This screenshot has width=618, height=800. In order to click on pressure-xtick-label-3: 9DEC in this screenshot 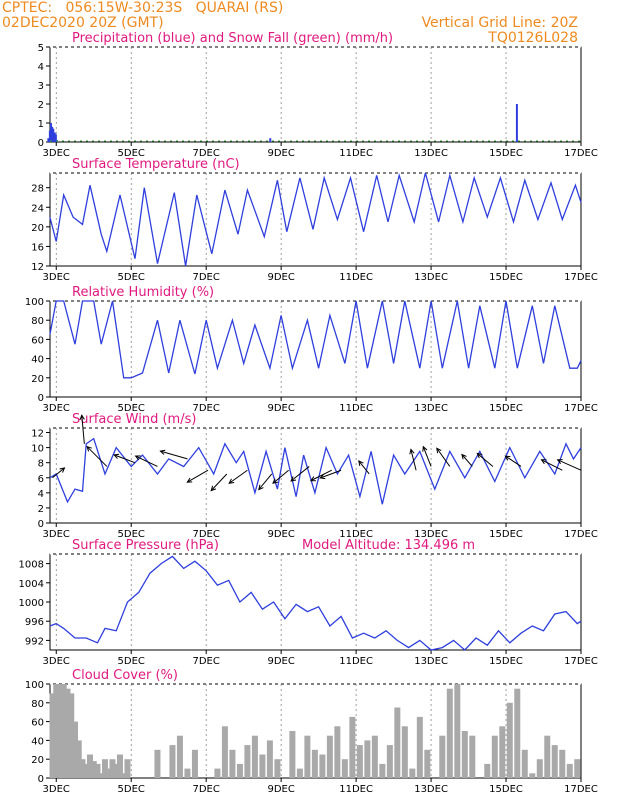, I will do `click(280, 661)`.